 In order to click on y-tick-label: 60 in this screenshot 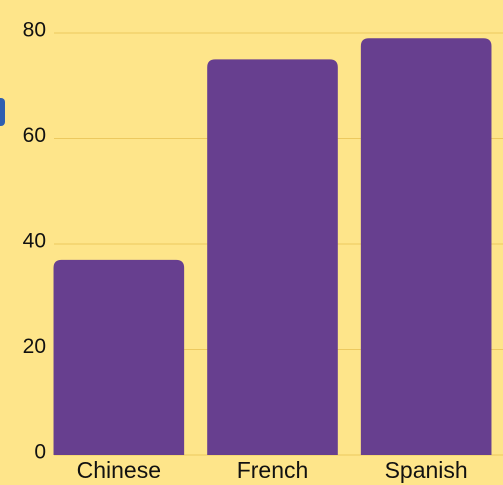, I will do `click(34, 135)`.